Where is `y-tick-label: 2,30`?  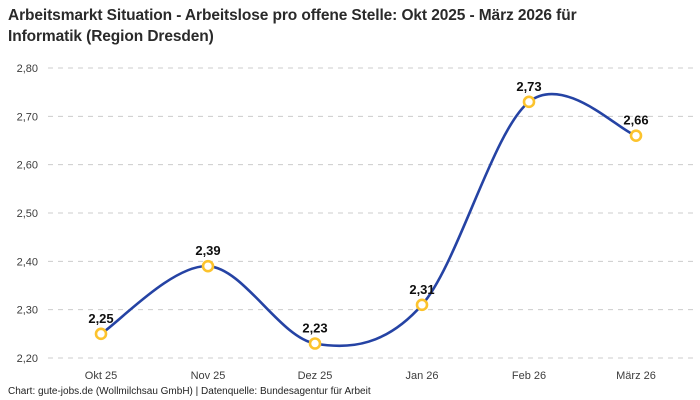
y-tick-label: 2,30 is located at coordinates (27, 311).